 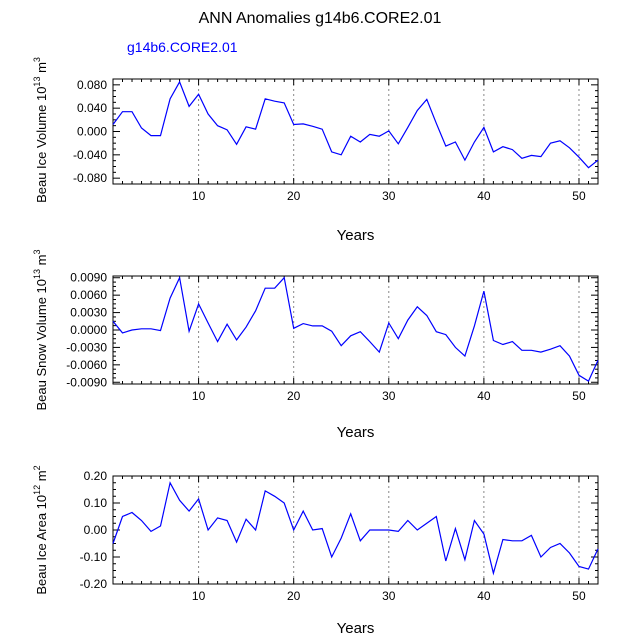 I want to click on y-tick-label: 0.080, so click(x=92, y=85).